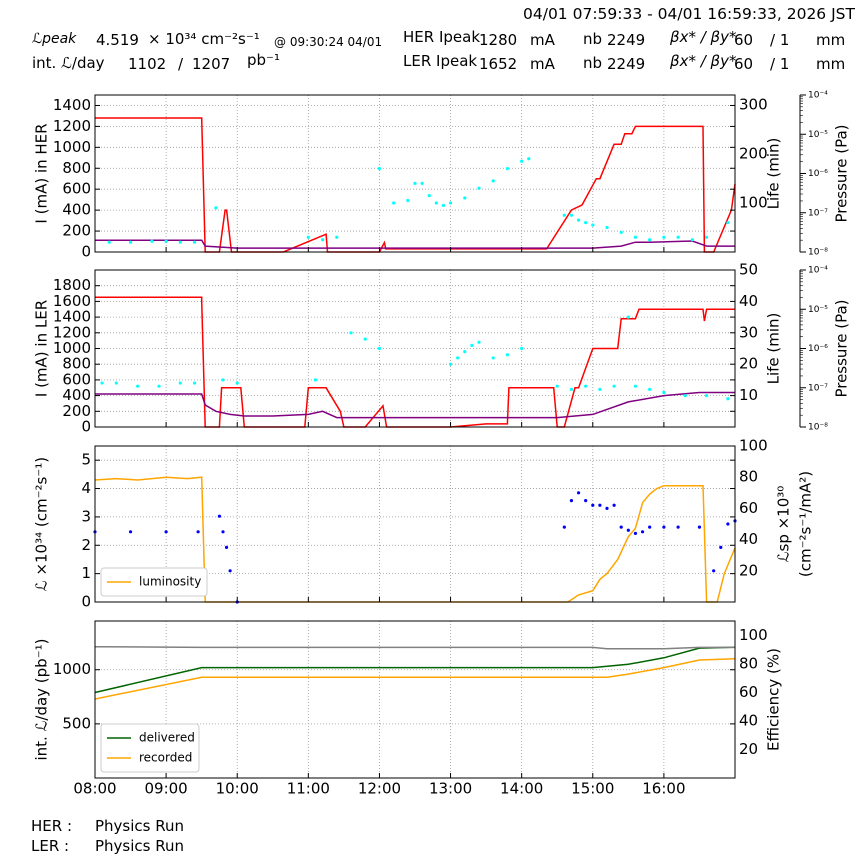 The width and height of the screenshot is (864, 864). Describe the element at coordinates (76, 189) in the screenshot. I see `y-tick-label: 600` at that location.